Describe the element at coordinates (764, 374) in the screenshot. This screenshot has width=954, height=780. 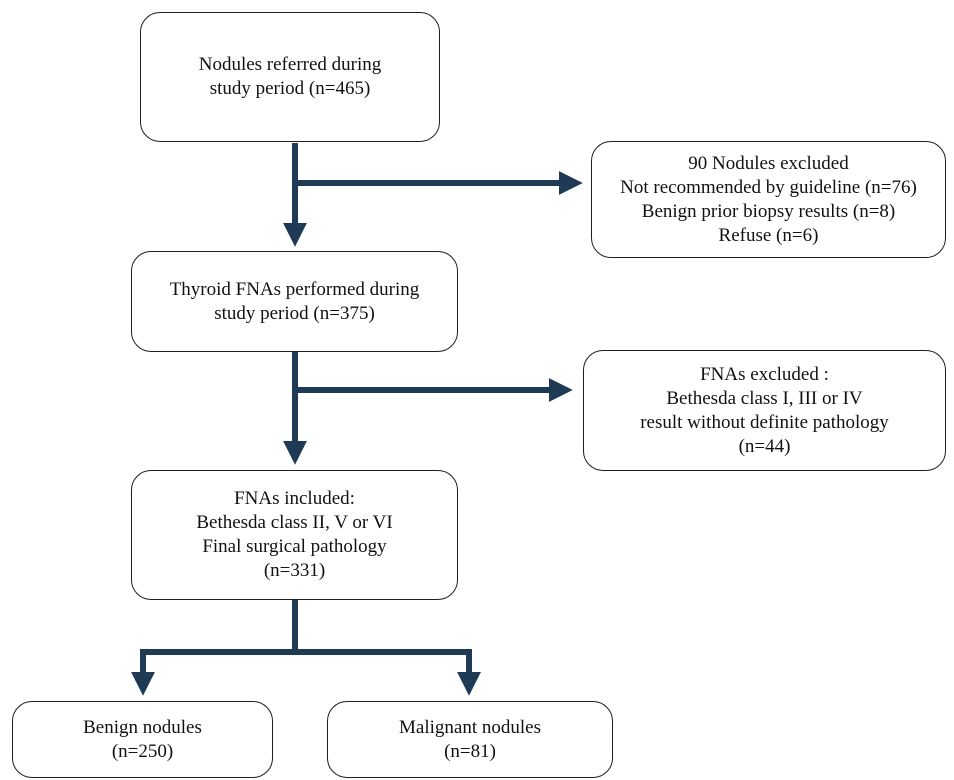
I see `box-fnas-excluded-line-1: FNAs excluded :` at that location.